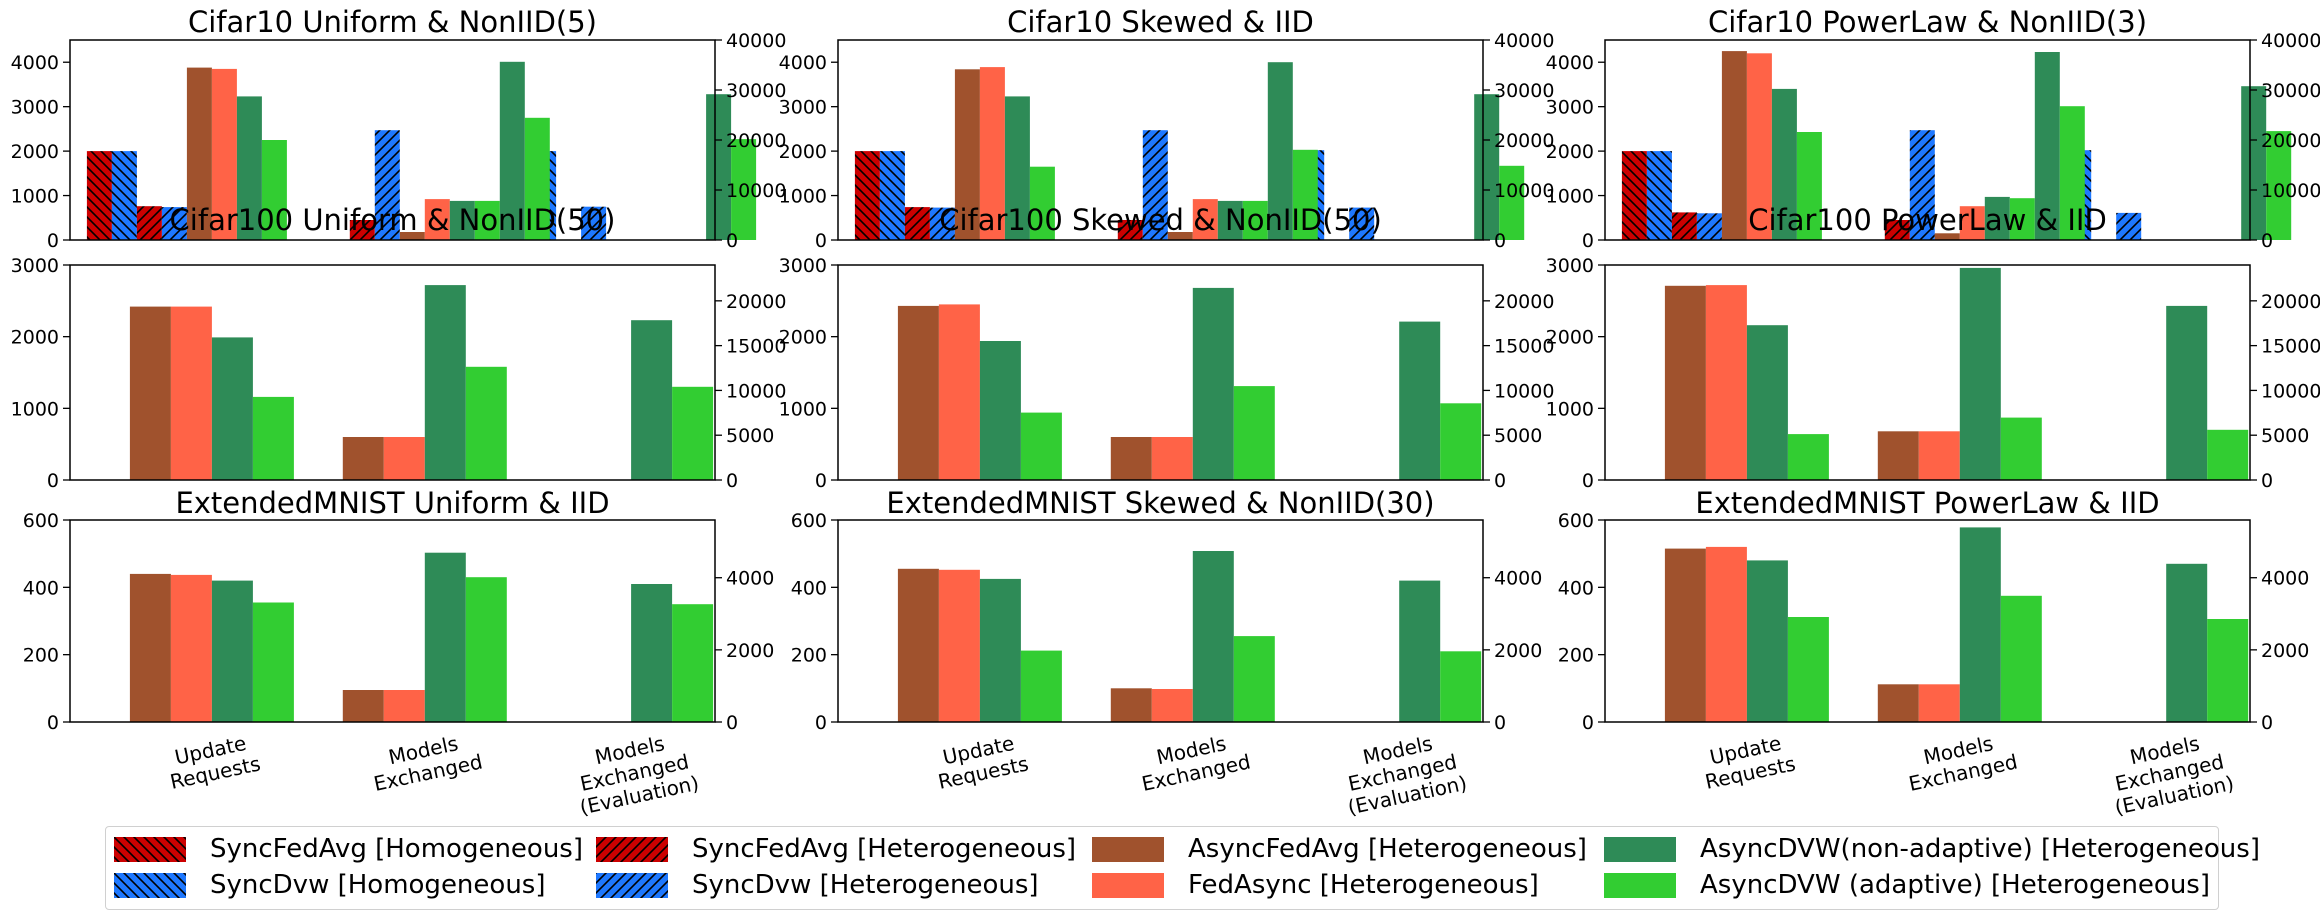 The image size is (2320, 917). I want to click on y2-tick-label: 4000, so click(750, 579).